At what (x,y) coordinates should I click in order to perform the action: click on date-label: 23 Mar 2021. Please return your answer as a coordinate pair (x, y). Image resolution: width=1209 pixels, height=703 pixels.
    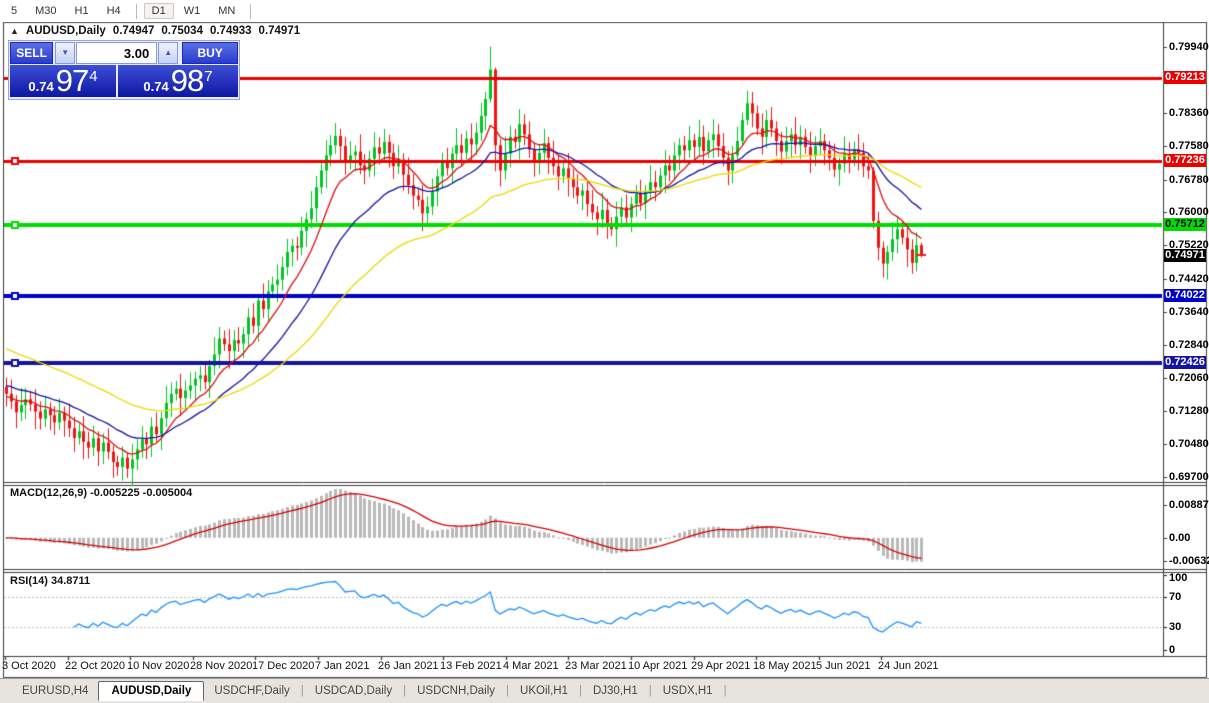
    Looking at the image, I should click on (596, 666).